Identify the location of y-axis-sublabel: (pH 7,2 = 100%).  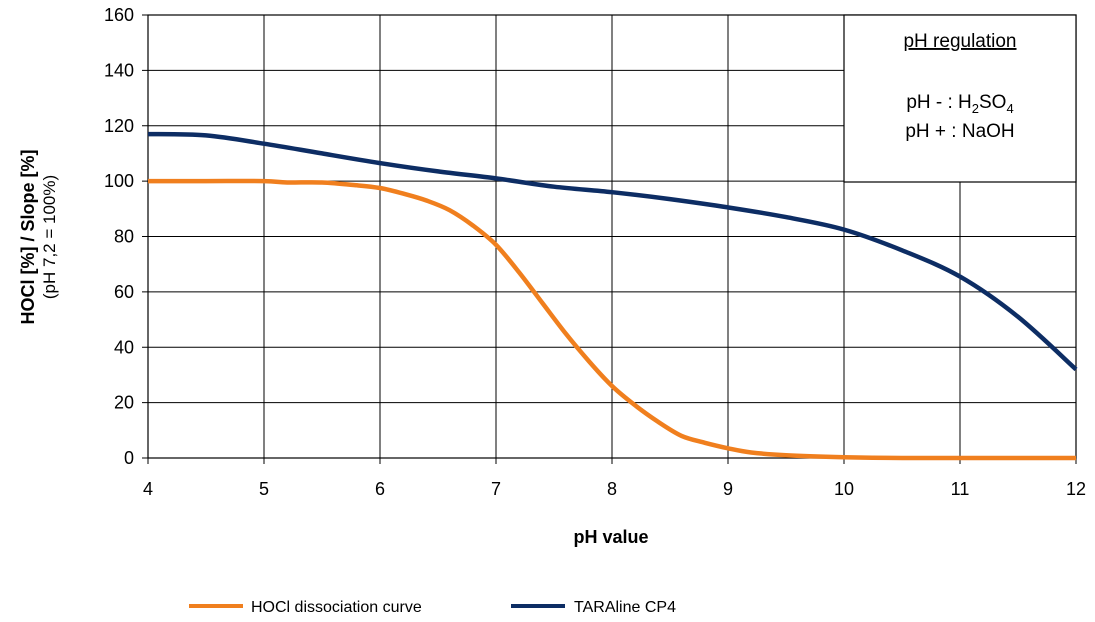
(49, 237).